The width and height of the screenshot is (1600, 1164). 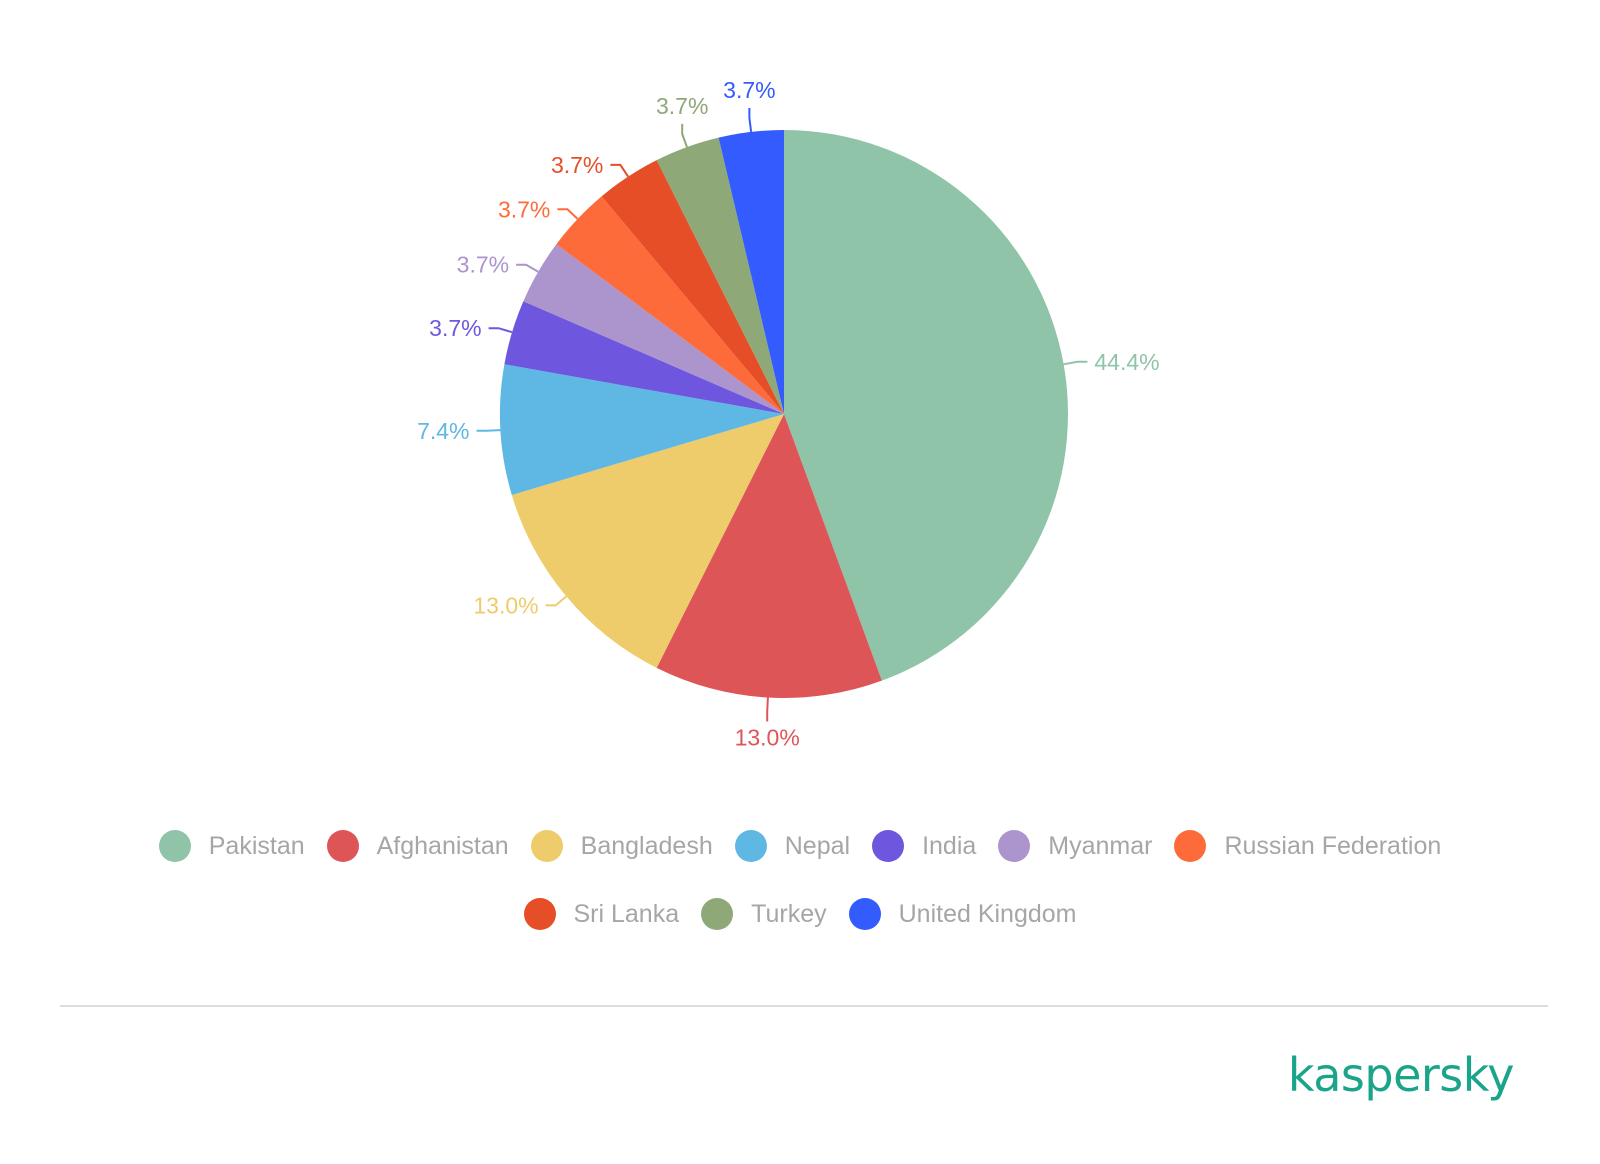 I want to click on legend-item-india: India, so click(x=924, y=846).